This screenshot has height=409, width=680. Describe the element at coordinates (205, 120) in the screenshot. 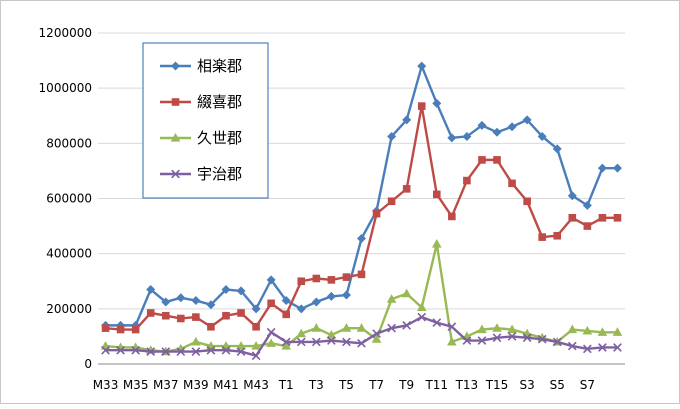

I see `legend-box` at that location.